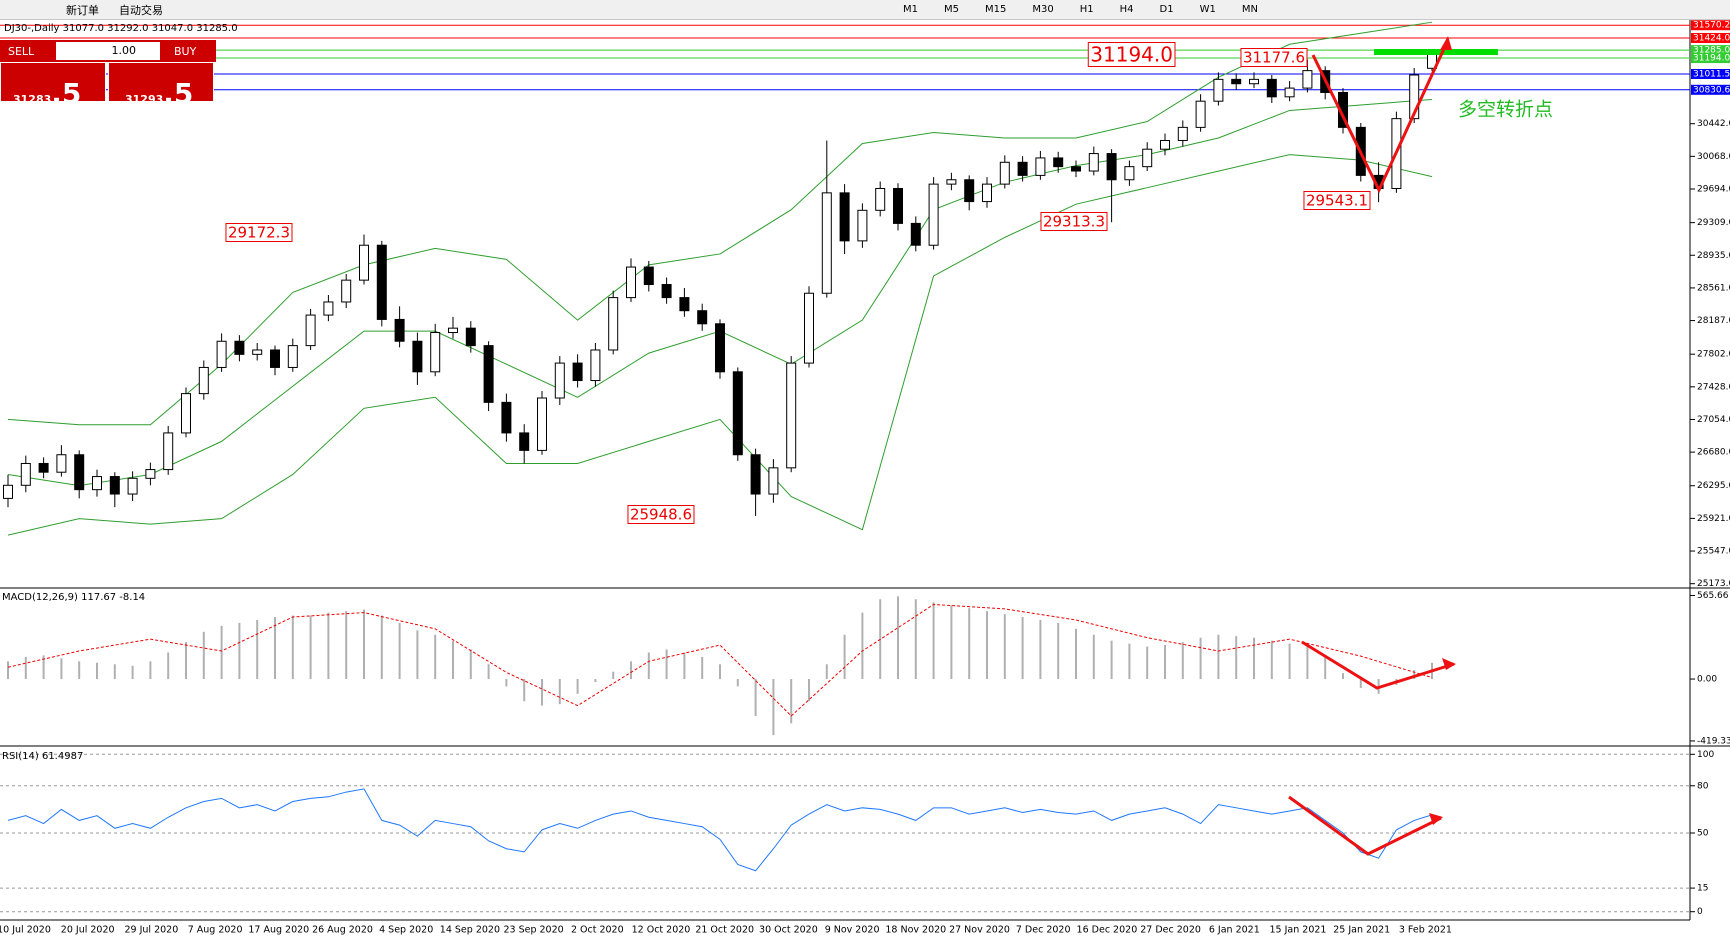 This screenshot has height=940, width=1730. I want to click on x-tick-label: 30 Oct 2020, so click(788, 930).